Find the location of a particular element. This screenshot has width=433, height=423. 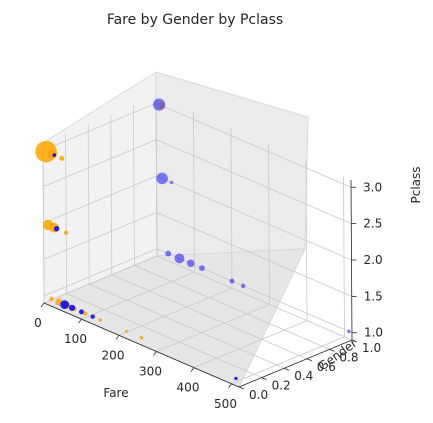

x-tick-label: 400 is located at coordinates (188, 388).